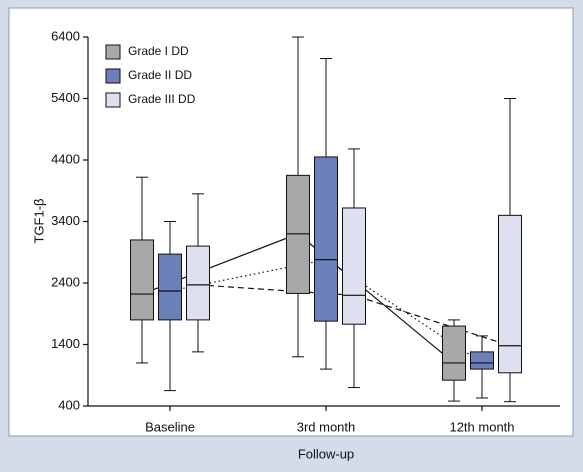  Describe the element at coordinates (65, 343) in the screenshot. I see `y-tick-label: 1400` at that location.